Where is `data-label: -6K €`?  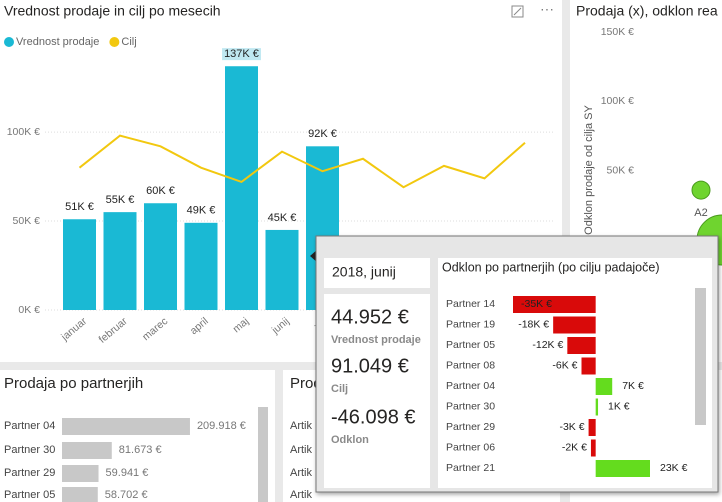 data-label: -6K € is located at coordinates (564, 365).